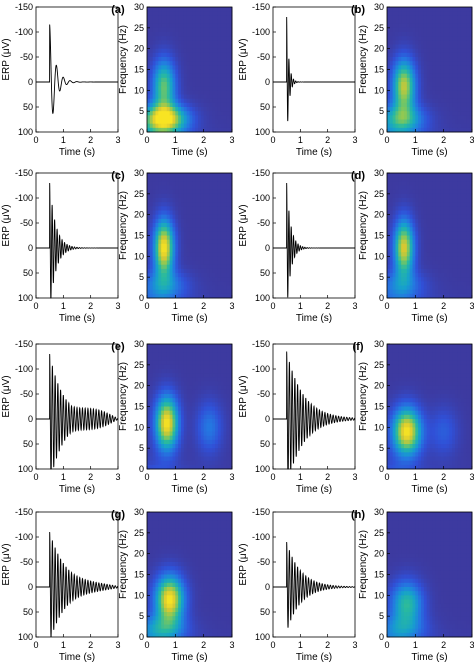  Describe the element at coordinates (354, 477) in the screenshot. I see `erp-xtick-label: 3` at that location.